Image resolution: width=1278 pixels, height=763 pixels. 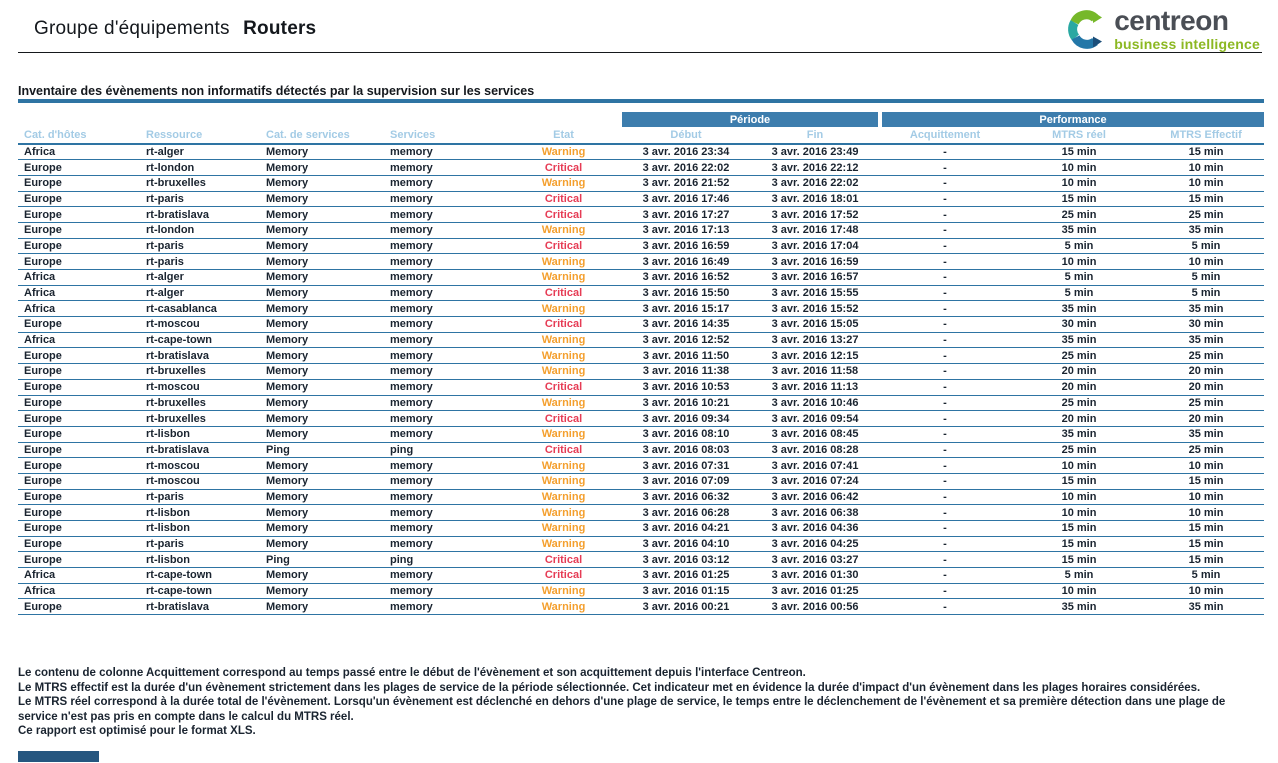 I want to click on cell-start: 3 avr. 2016 17:13, so click(x=686, y=230).